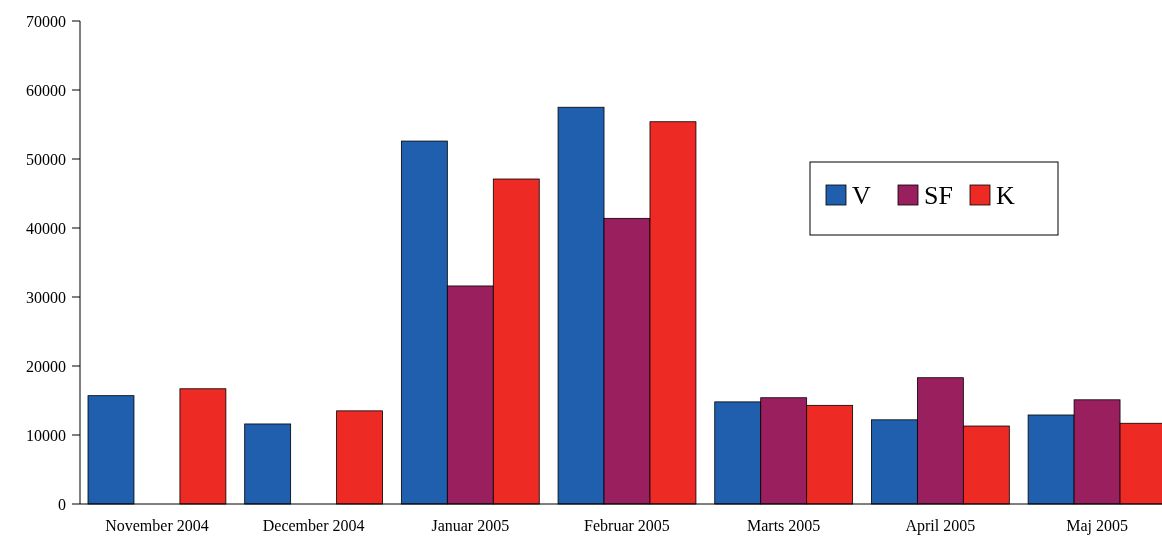  What do you see at coordinates (861, 196) in the screenshot?
I see `legend-label: V` at bounding box center [861, 196].